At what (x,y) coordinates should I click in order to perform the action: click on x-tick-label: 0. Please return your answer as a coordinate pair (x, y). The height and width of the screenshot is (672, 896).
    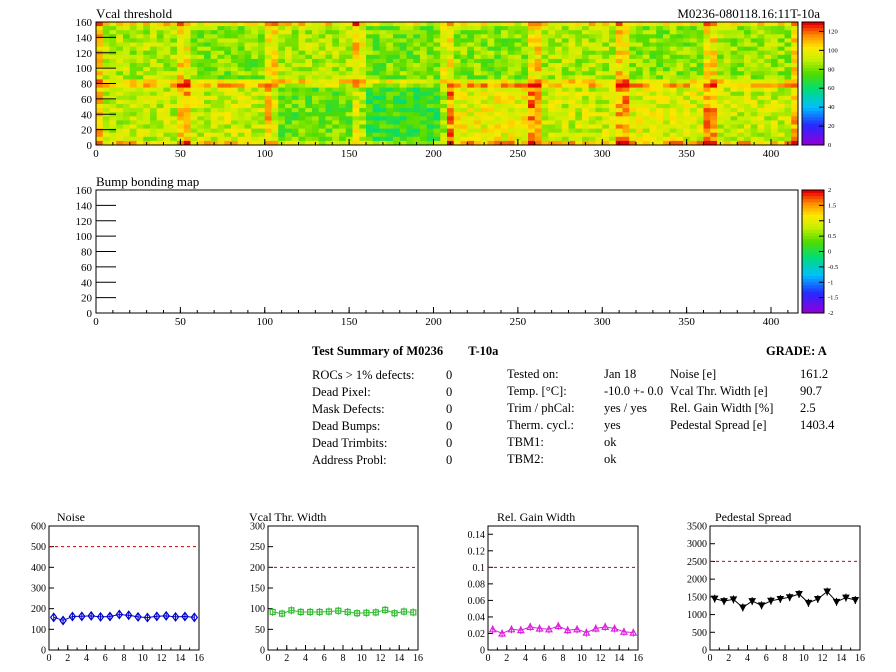
    Looking at the image, I should click on (710, 658).